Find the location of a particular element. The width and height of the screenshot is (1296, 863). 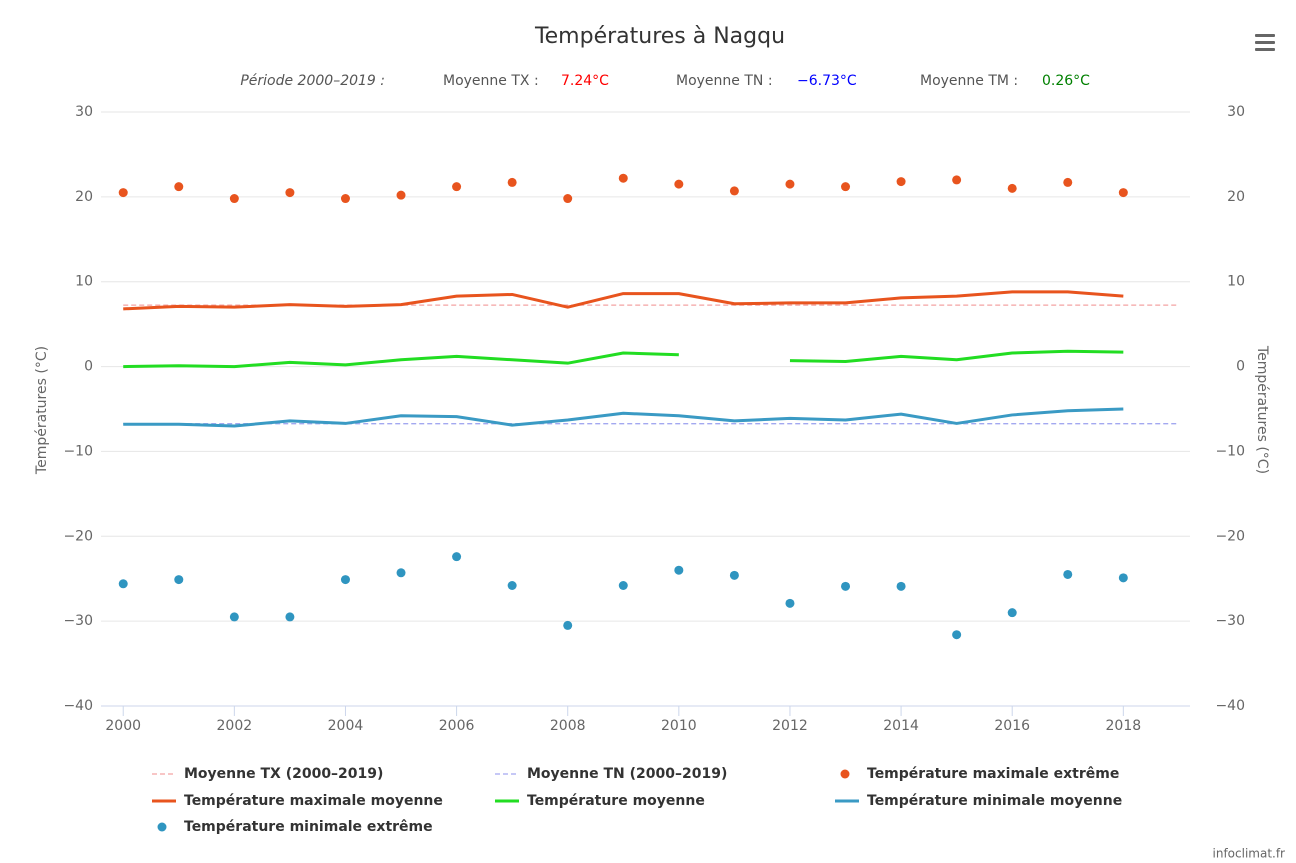

y2-tick-label: 0 is located at coordinates (1240, 367).